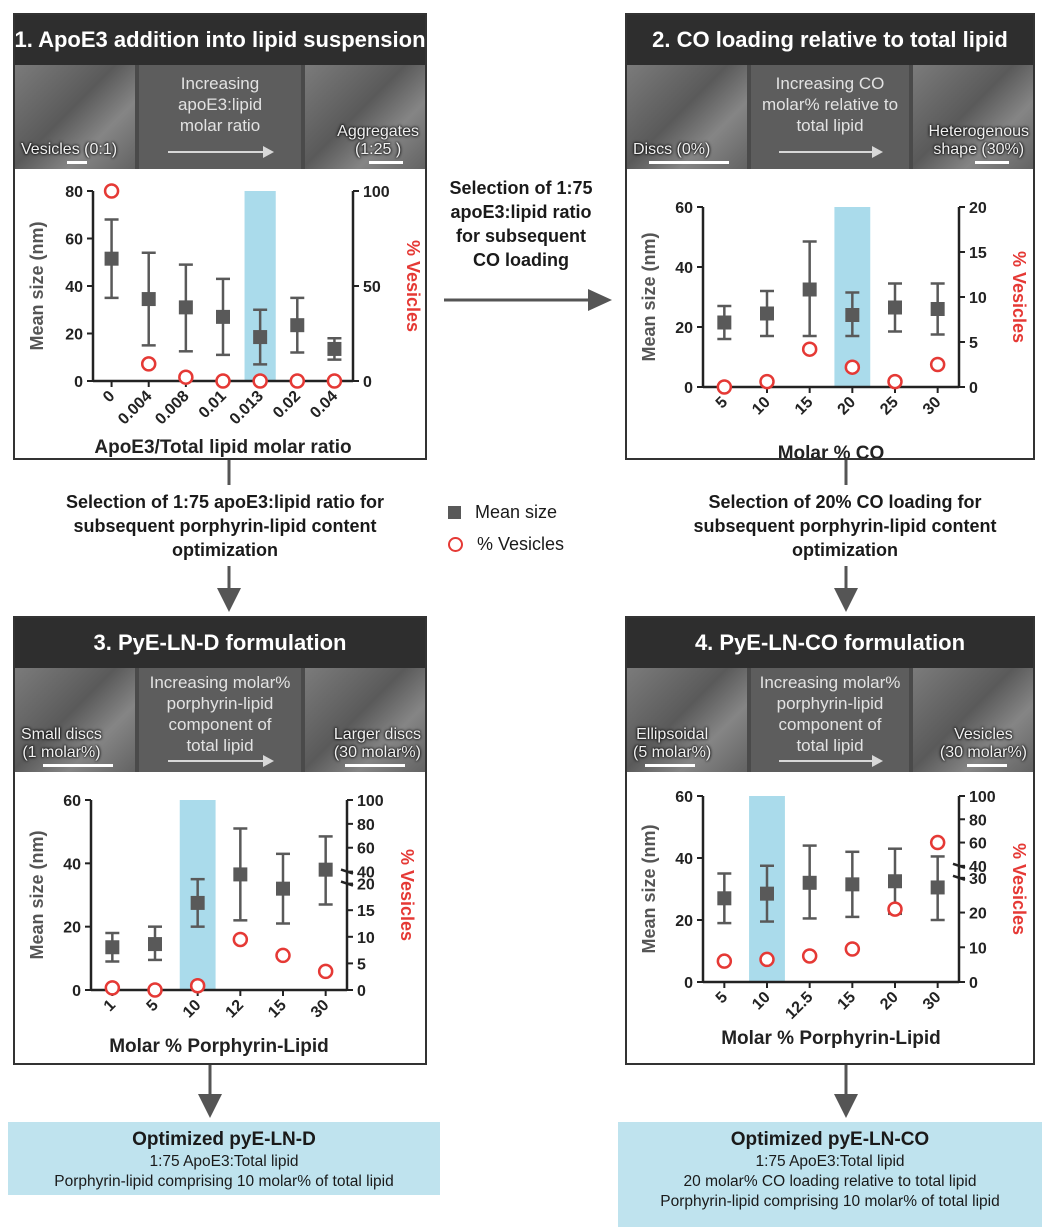  I want to click on x-tick-label: 12.5, so click(799, 1006).